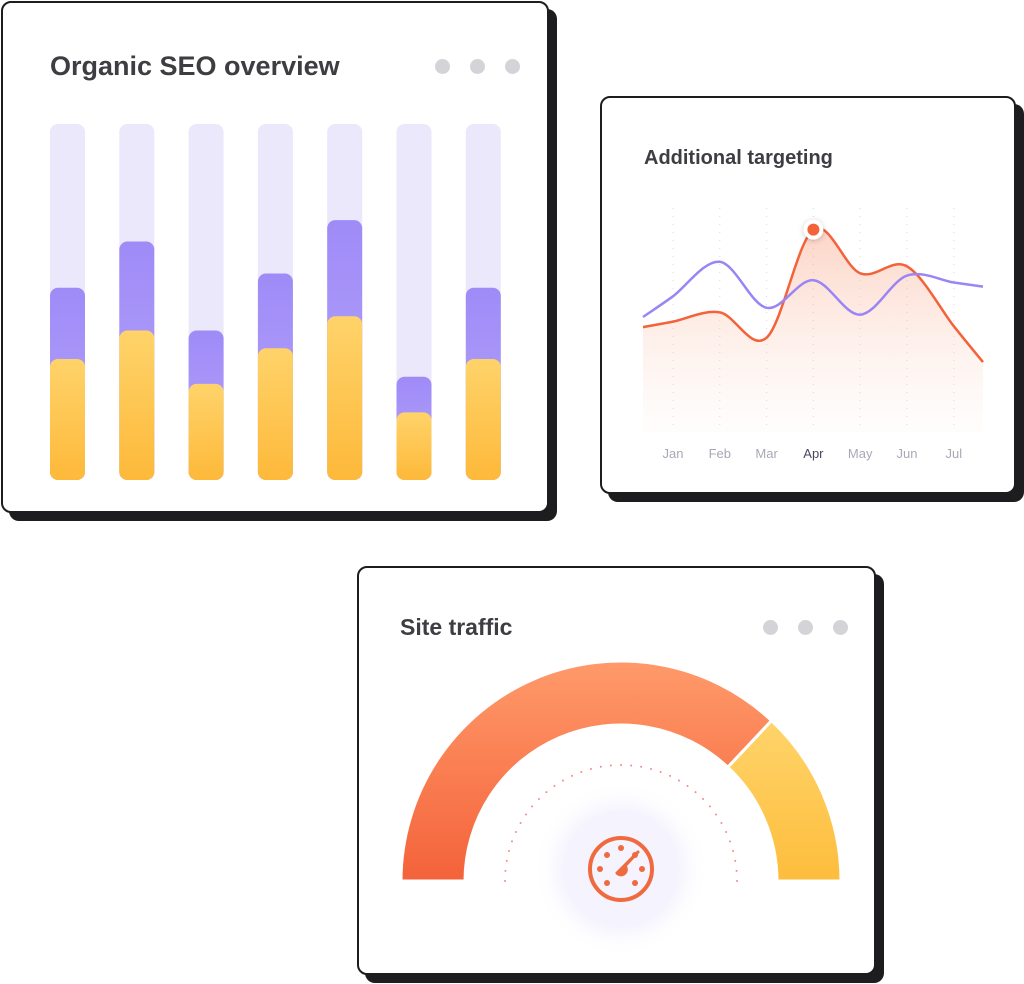  What do you see at coordinates (813, 229) in the screenshot?
I see `highlight-point` at bounding box center [813, 229].